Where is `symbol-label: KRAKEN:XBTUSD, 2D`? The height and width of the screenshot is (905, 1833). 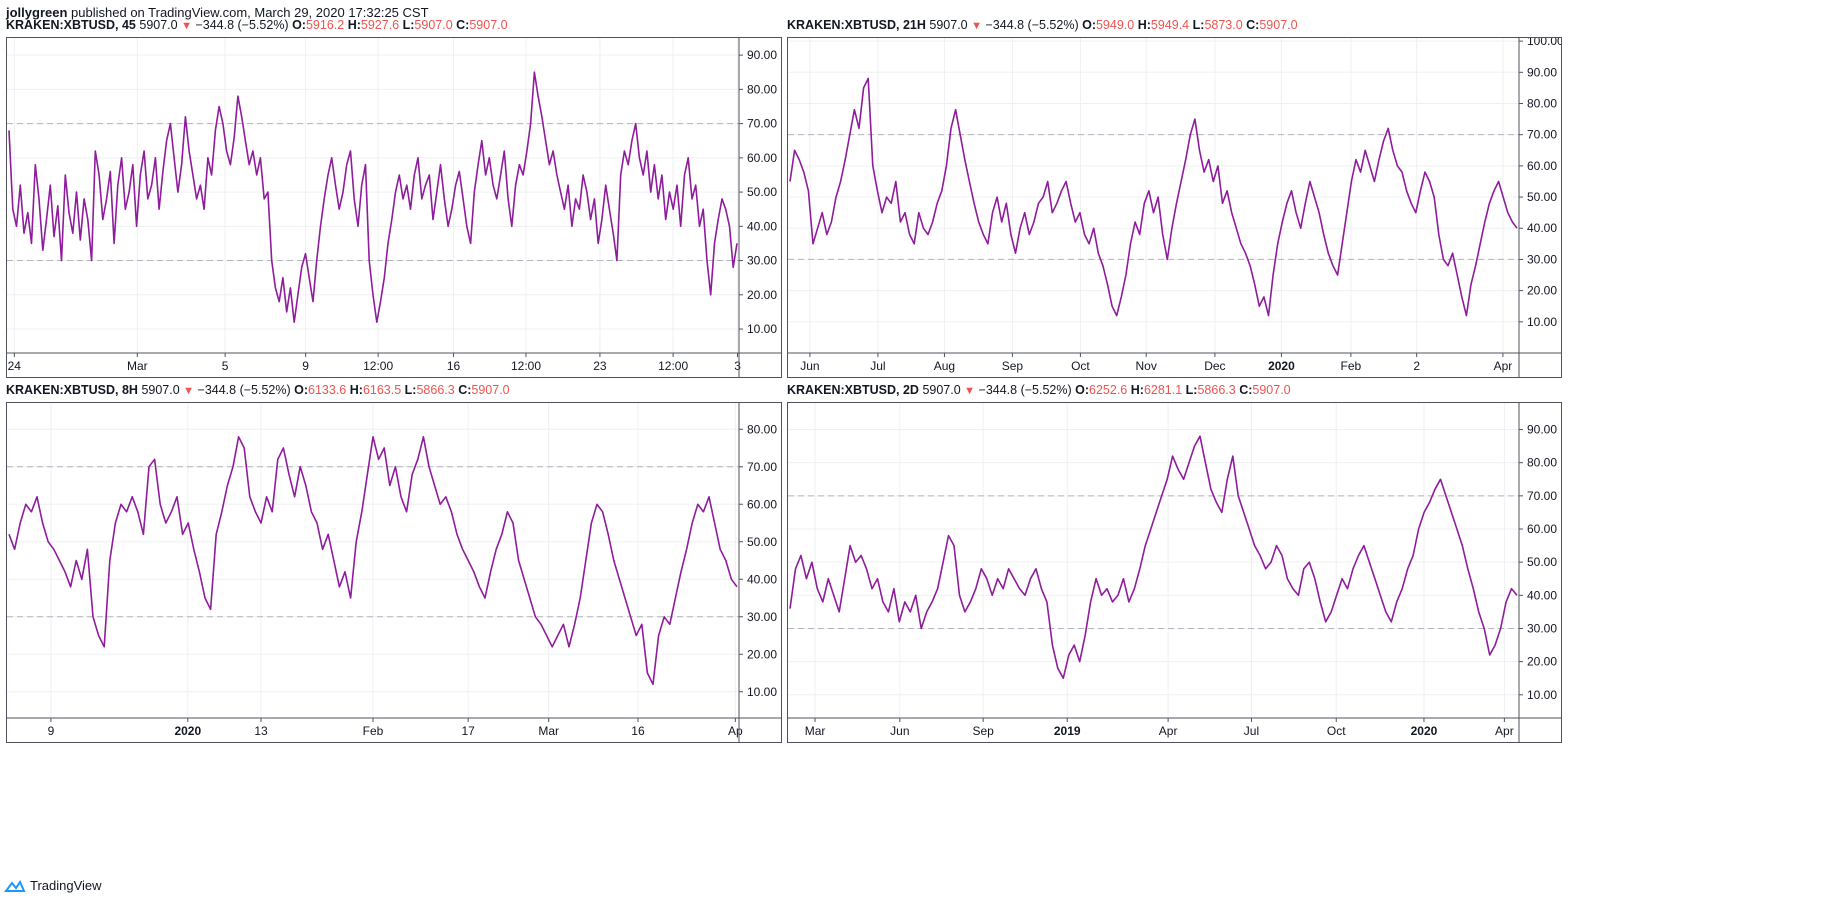 symbol-label: KRAKEN:XBTUSD, 2D is located at coordinates (853, 390).